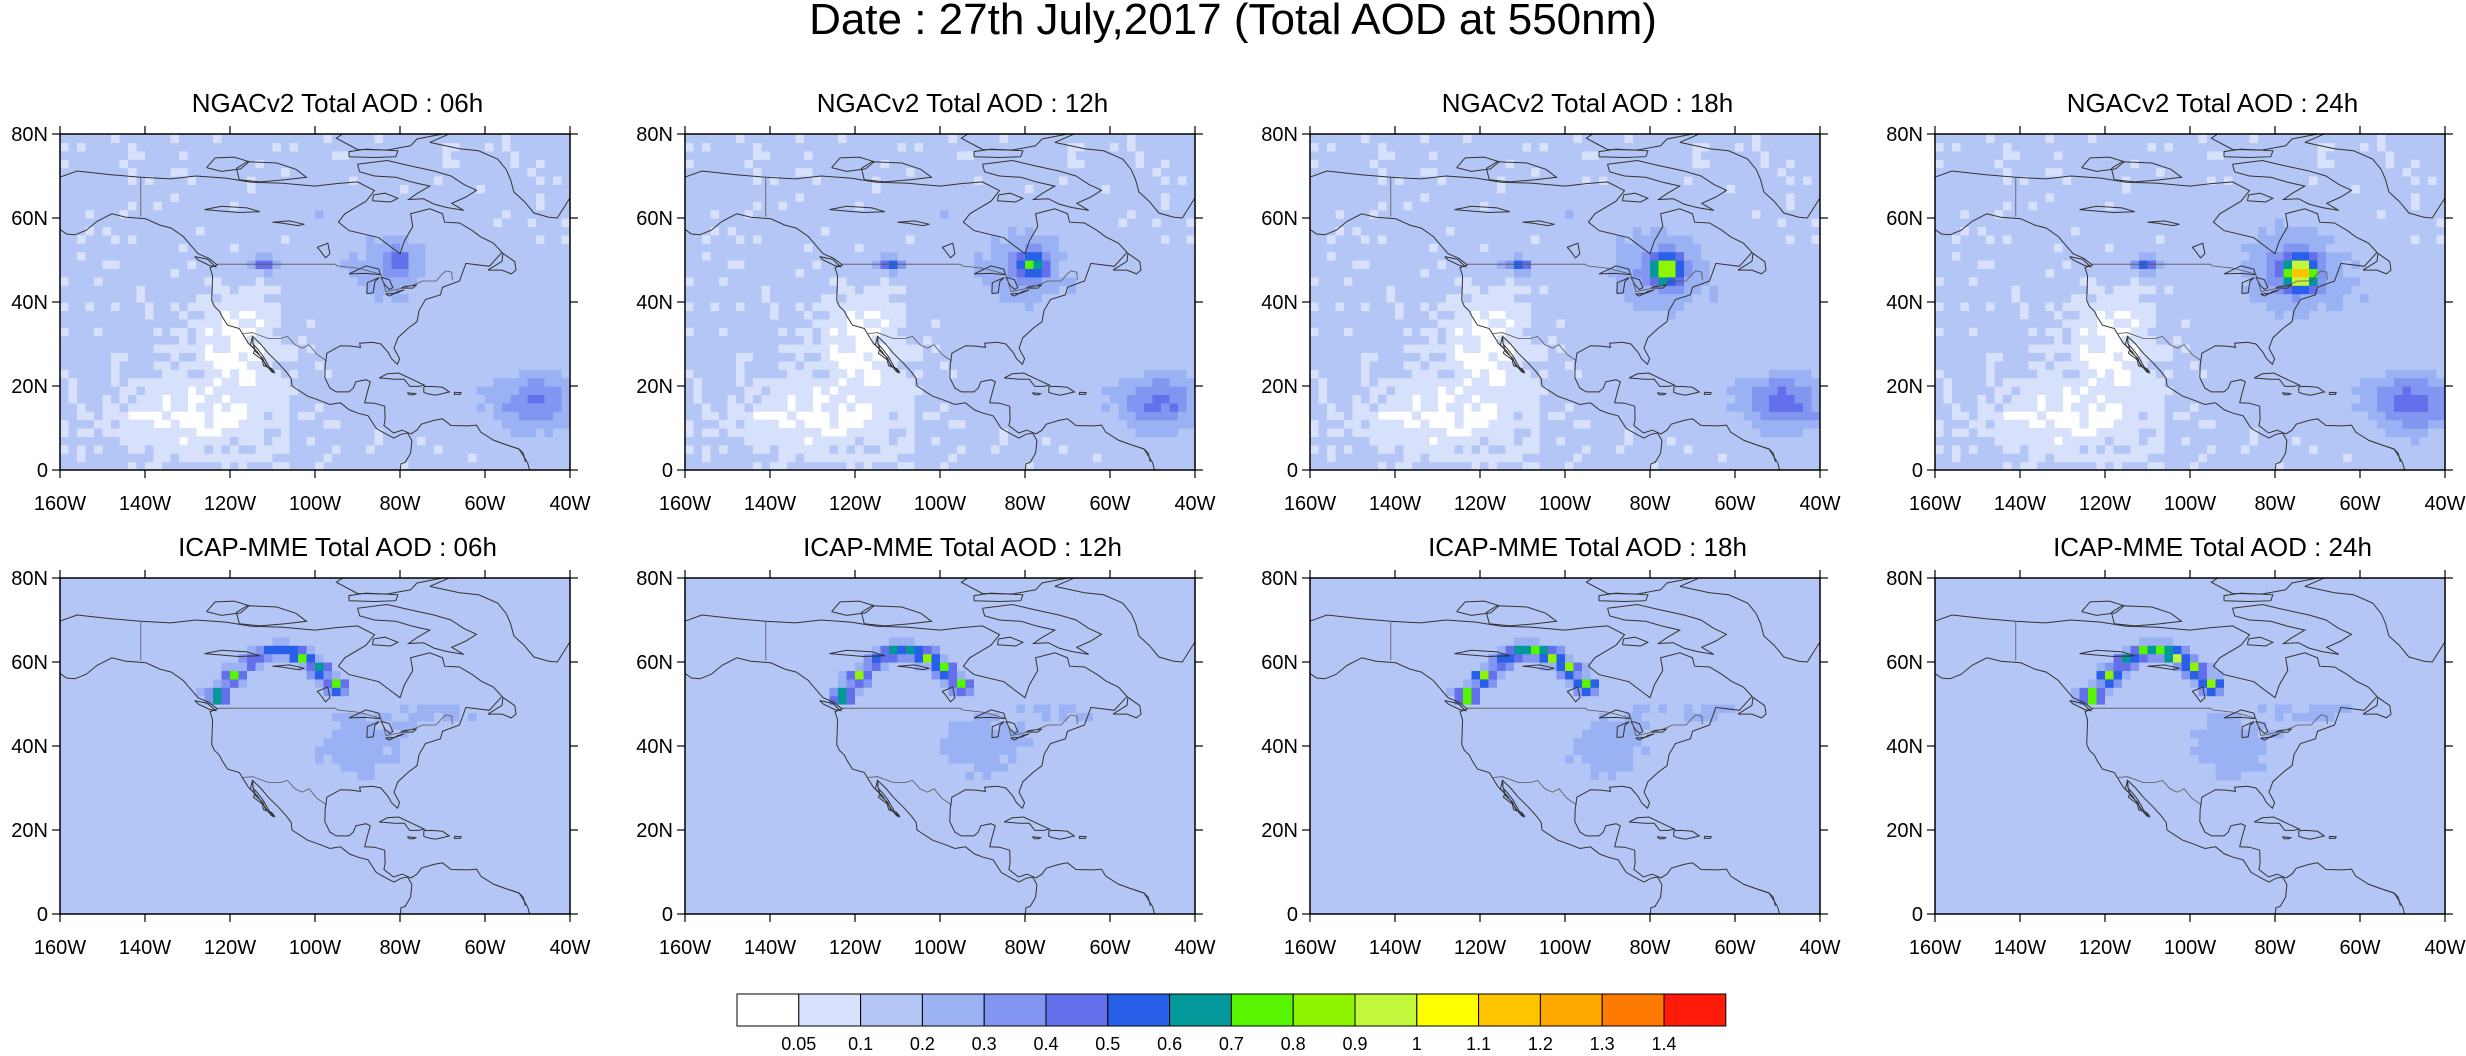 This screenshot has height=1056, width=2466. Describe the element at coordinates (962, 103) in the screenshot. I see `panel-title: NGACv2 Total AOD : 12h` at that location.